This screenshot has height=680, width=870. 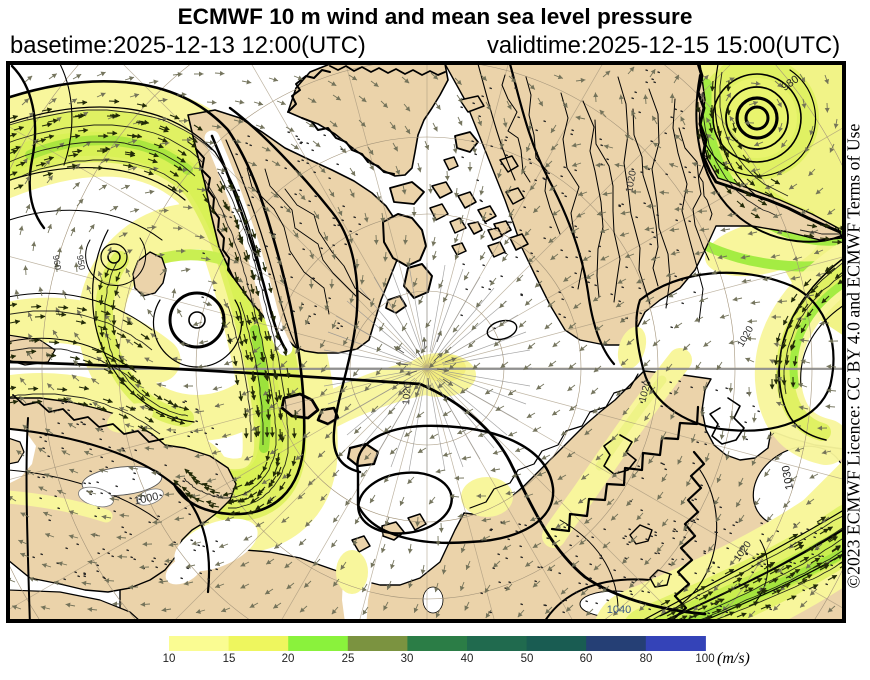 I want to click on svg-text: 1000, so click(x=146, y=499).